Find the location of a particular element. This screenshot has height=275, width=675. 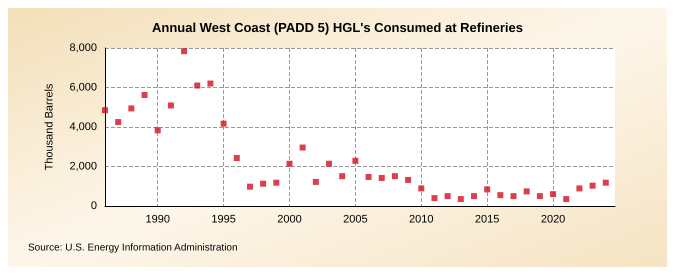

x-tick-label: 2015 is located at coordinates (487, 220).